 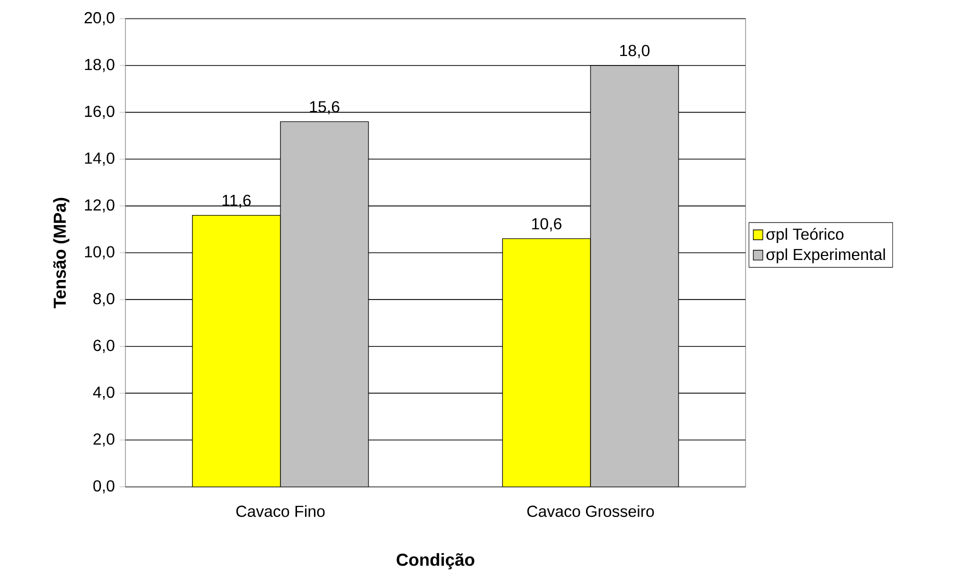 What do you see at coordinates (104, 440) in the screenshot?
I see `y-tick-label: 2,0` at bounding box center [104, 440].